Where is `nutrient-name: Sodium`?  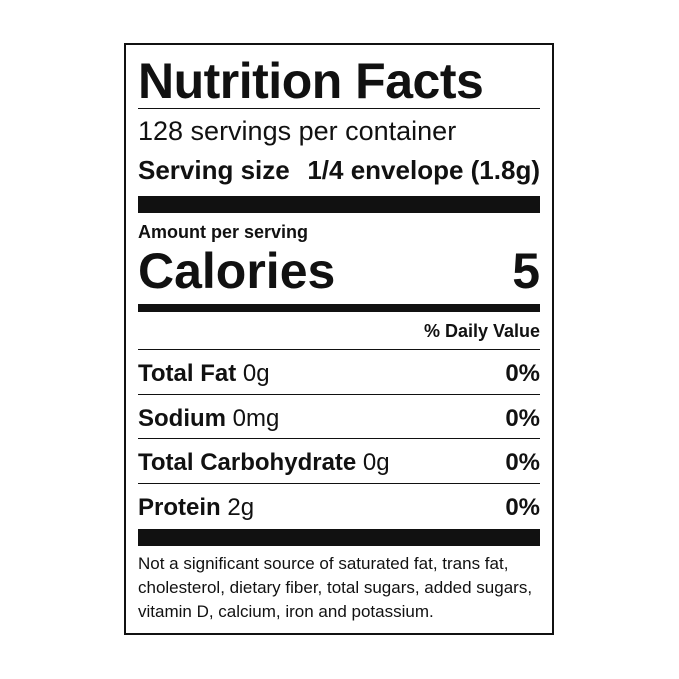 nutrient-name: Sodium is located at coordinates (182, 418).